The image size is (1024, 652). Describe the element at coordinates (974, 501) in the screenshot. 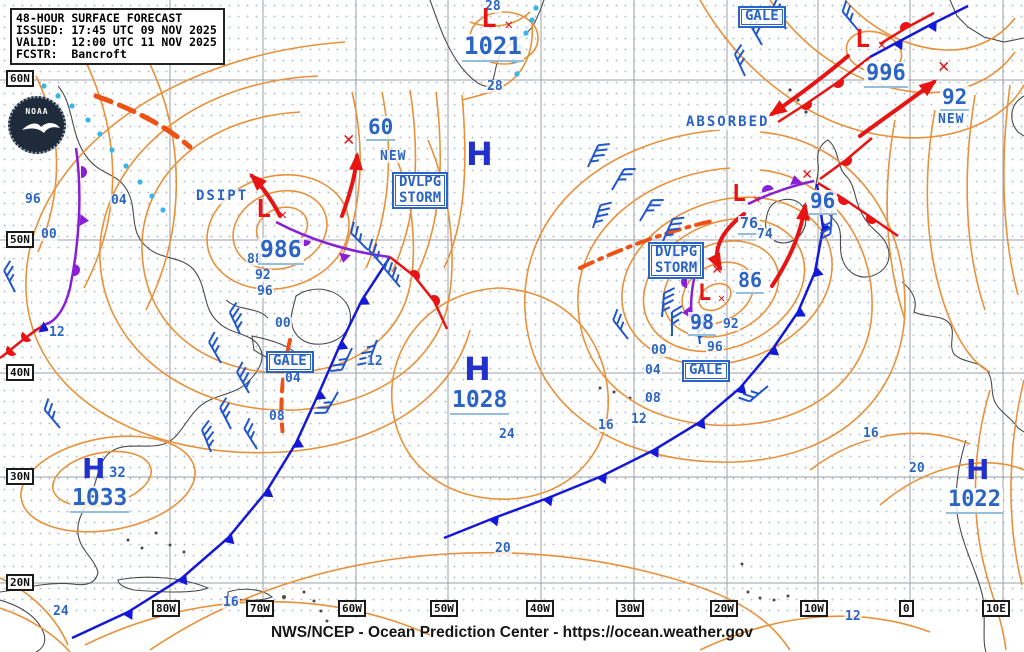

I see `pressure-value: 1022` at that location.